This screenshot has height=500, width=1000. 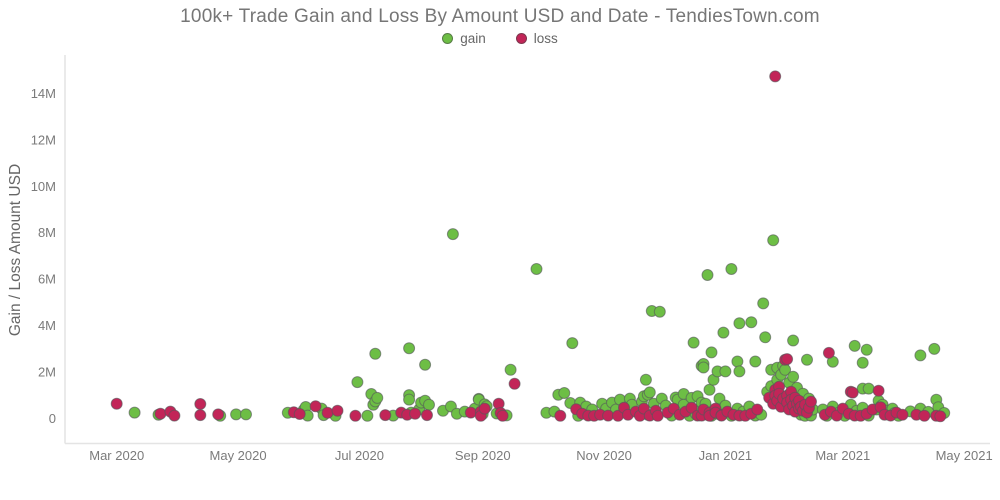 I want to click on y-axis-ticks: 0 2M 4M 6M 8M 10M 12M 14M, so click(x=43, y=256).